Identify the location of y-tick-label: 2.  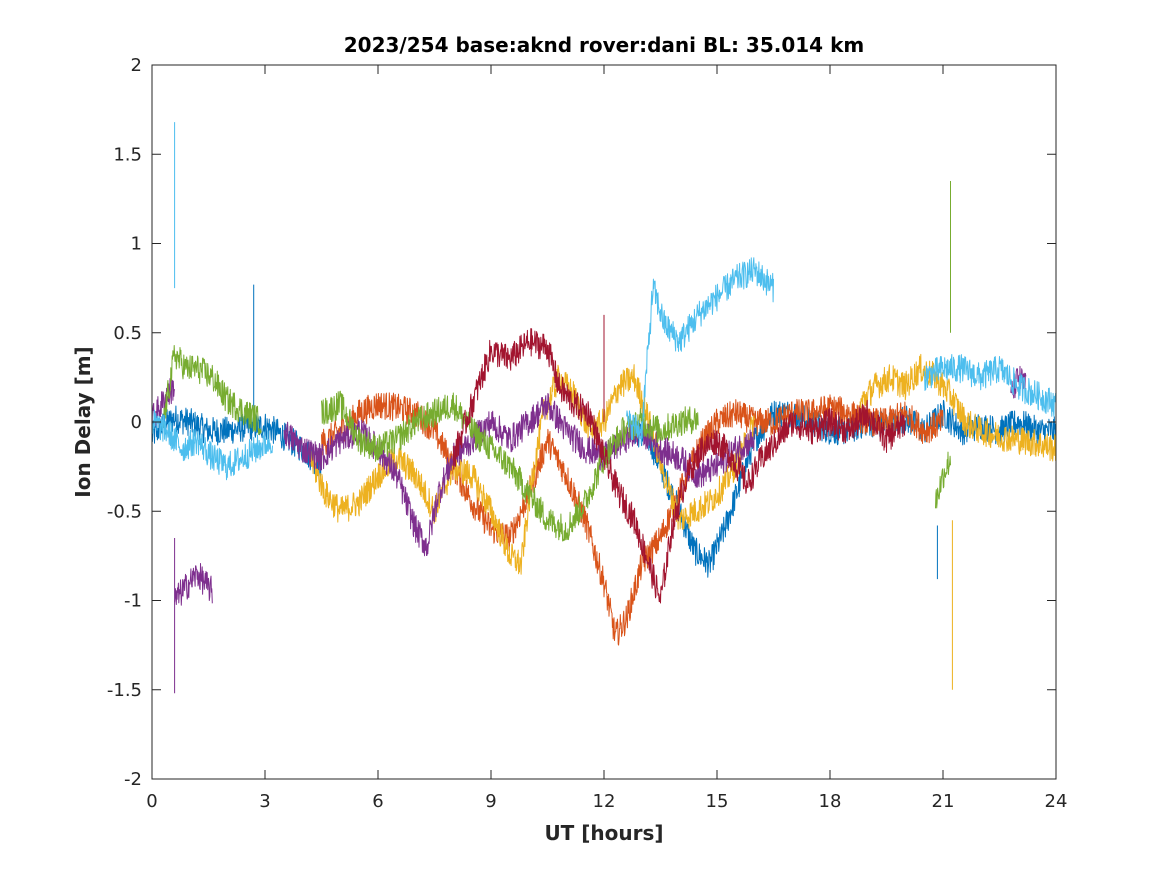
(136, 65).